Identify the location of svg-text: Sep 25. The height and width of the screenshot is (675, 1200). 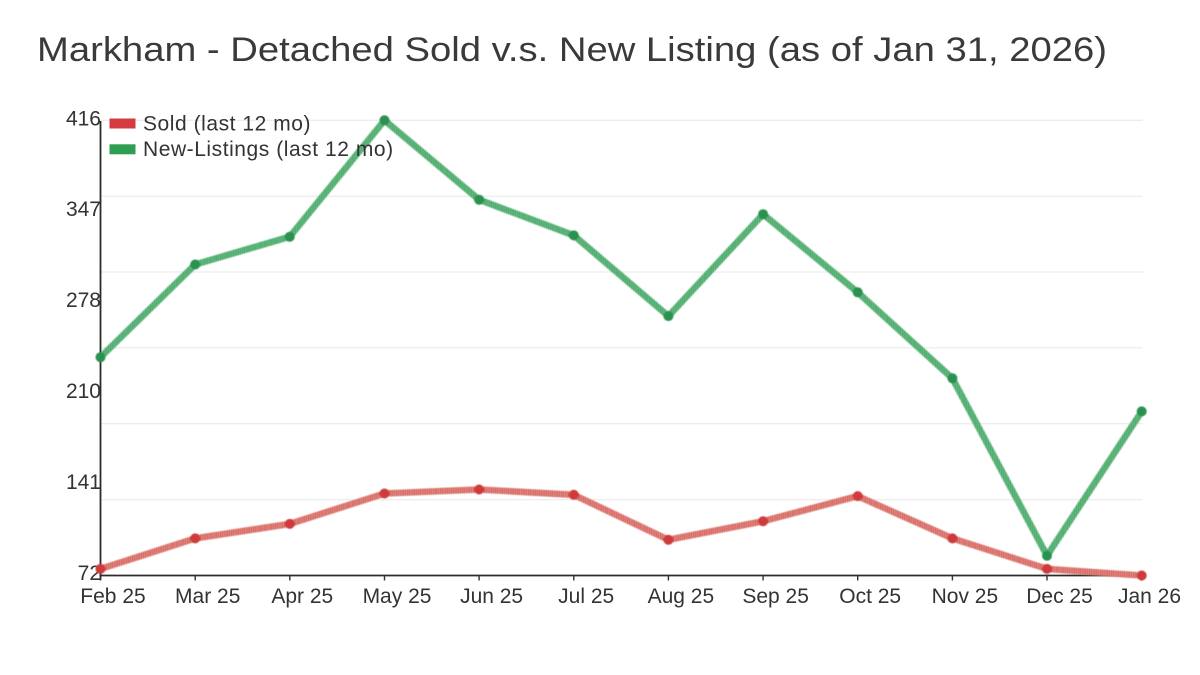
(775, 596).